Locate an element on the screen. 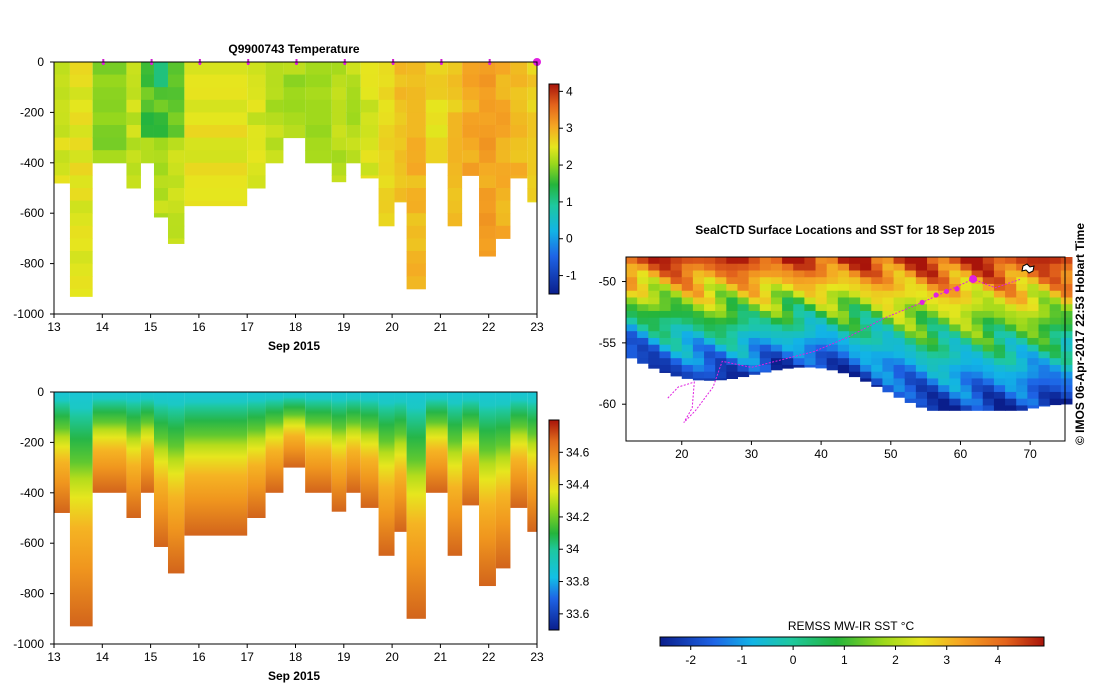 The height and width of the screenshot is (700, 1099). temperature-xtick-label: 16 is located at coordinates (199, 327).